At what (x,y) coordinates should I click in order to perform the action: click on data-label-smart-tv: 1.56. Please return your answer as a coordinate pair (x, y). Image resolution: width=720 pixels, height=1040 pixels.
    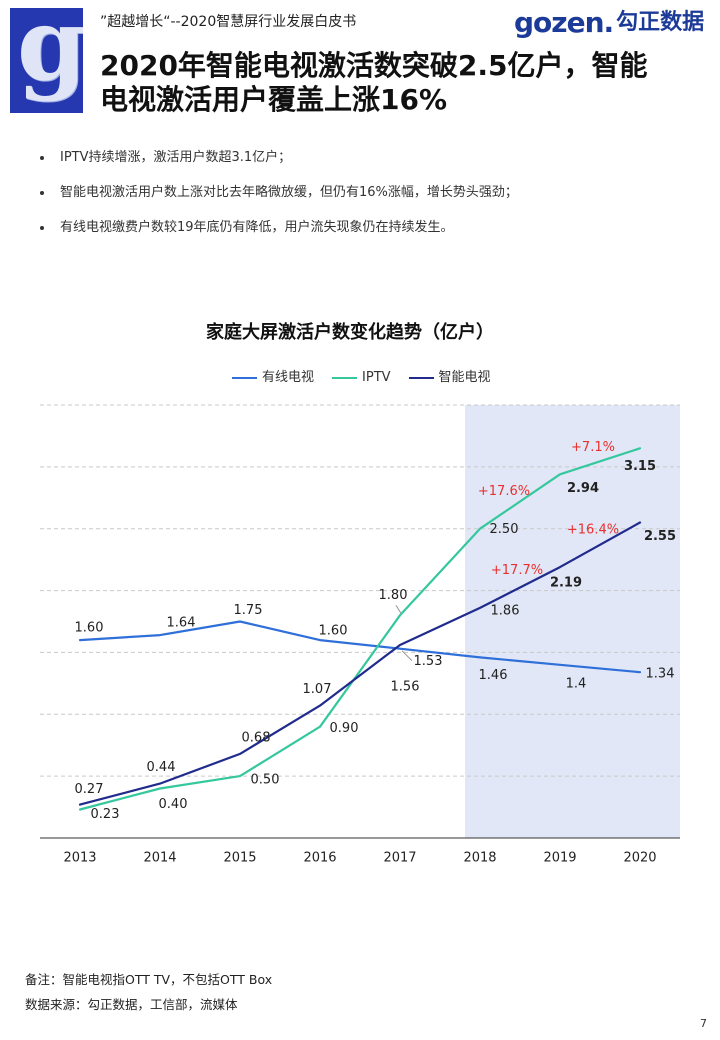
    Looking at the image, I should click on (405, 687).